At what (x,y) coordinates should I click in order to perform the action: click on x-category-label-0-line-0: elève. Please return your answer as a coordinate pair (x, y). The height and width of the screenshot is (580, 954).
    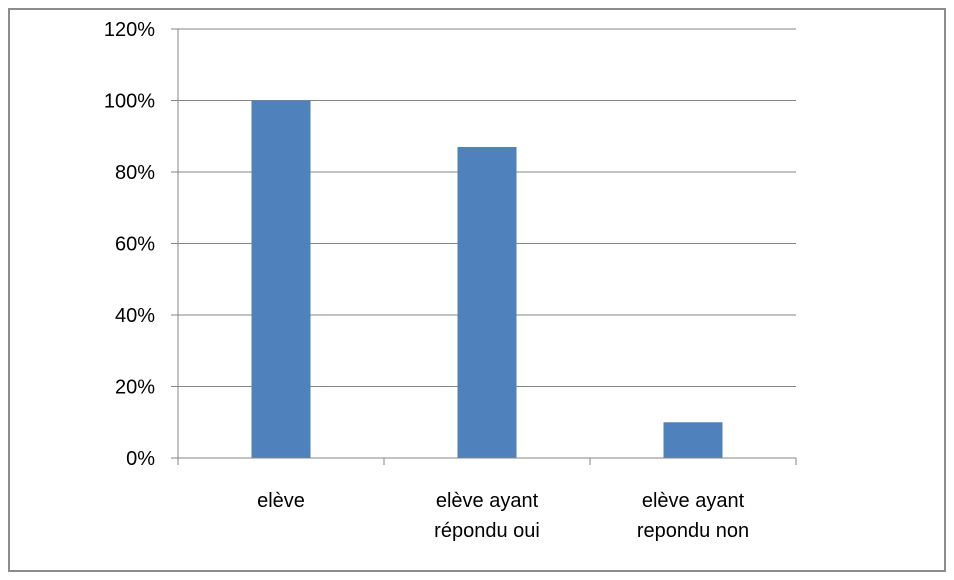
    Looking at the image, I should click on (281, 501).